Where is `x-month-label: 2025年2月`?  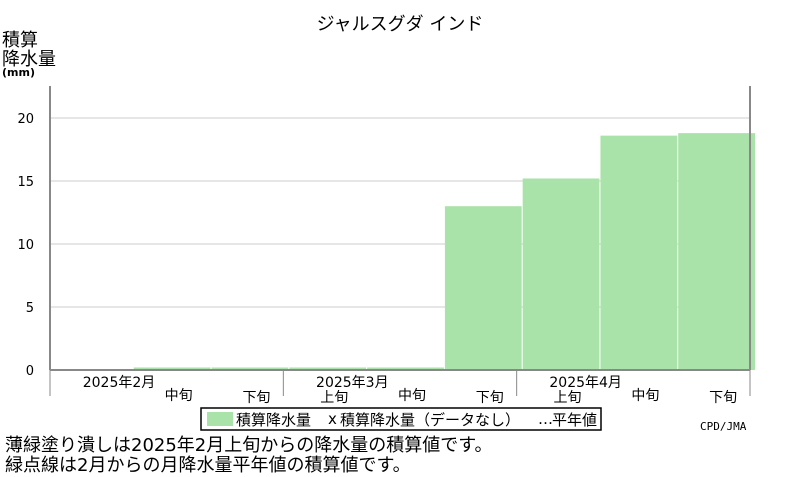
x-month-label: 2025年2月 is located at coordinates (119, 383).